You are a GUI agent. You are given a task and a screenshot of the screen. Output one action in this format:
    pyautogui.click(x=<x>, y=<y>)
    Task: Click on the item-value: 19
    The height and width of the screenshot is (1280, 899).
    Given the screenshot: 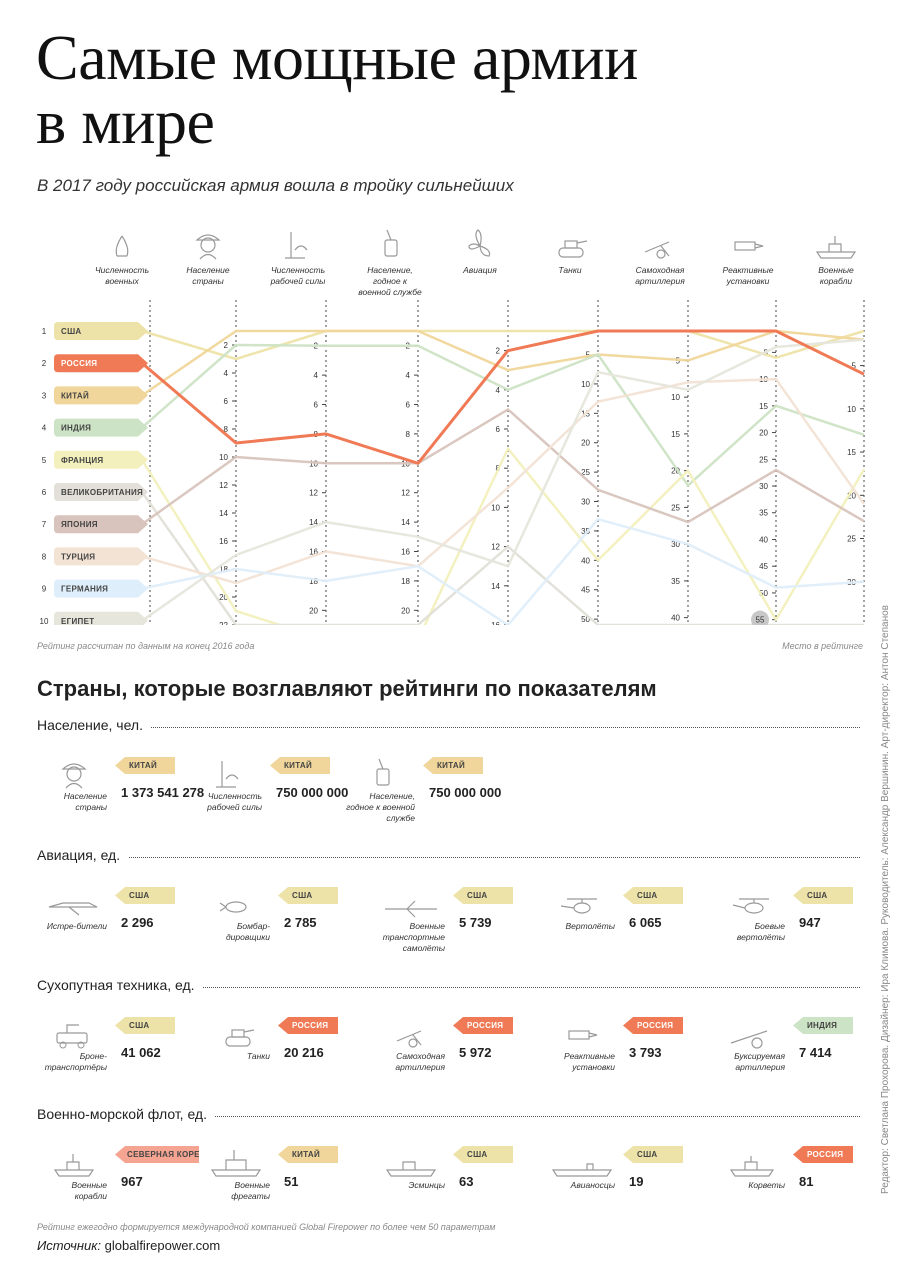 What is the action you would take?
    pyautogui.click(x=636, y=1181)
    